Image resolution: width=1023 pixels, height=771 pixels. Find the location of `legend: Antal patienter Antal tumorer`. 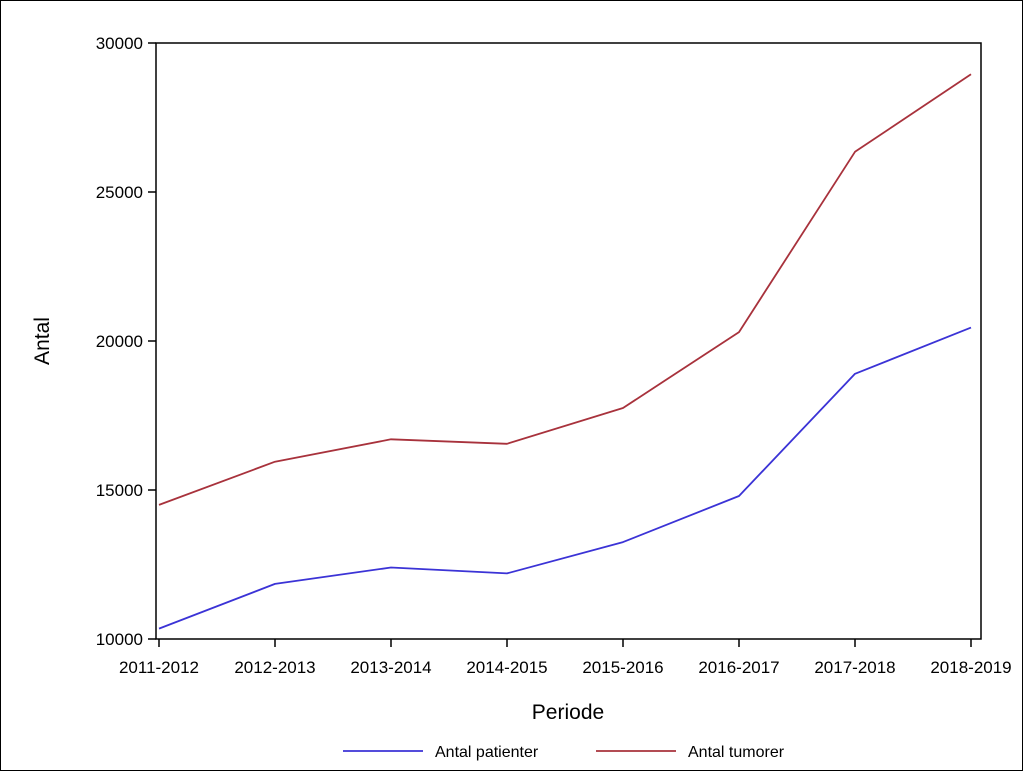

legend: Antal patienter Antal tumorer is located at coordinates (564, 752).